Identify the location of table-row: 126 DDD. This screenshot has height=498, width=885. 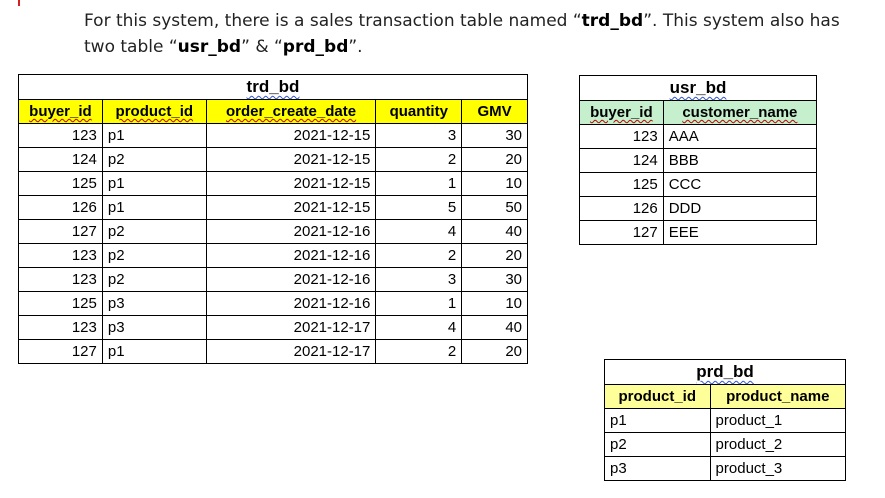
(698, 208).